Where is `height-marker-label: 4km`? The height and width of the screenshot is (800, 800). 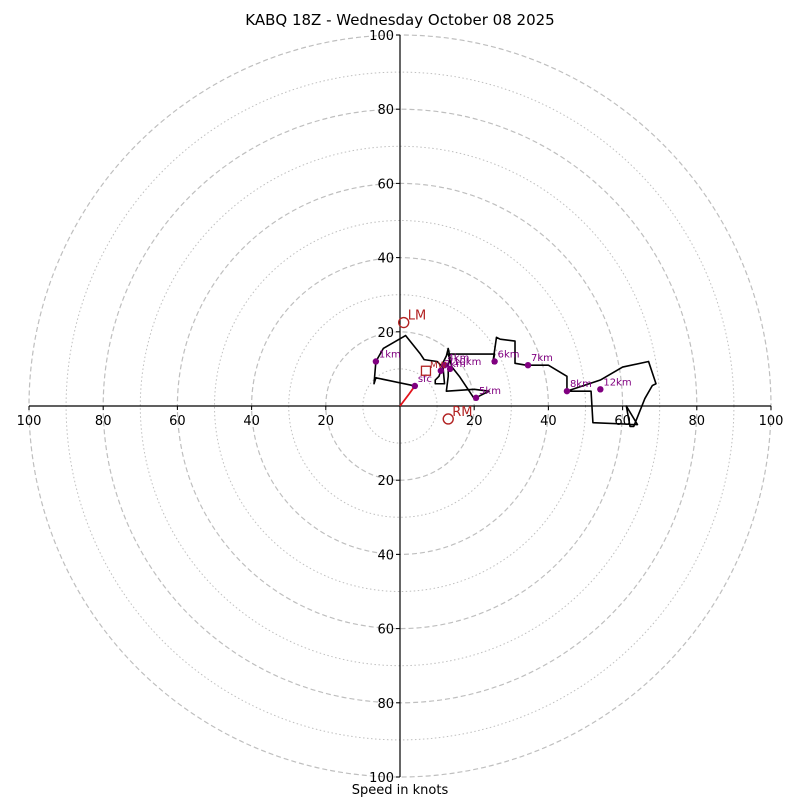 height-marker-label: 4km is located at coordinates (459, 358).